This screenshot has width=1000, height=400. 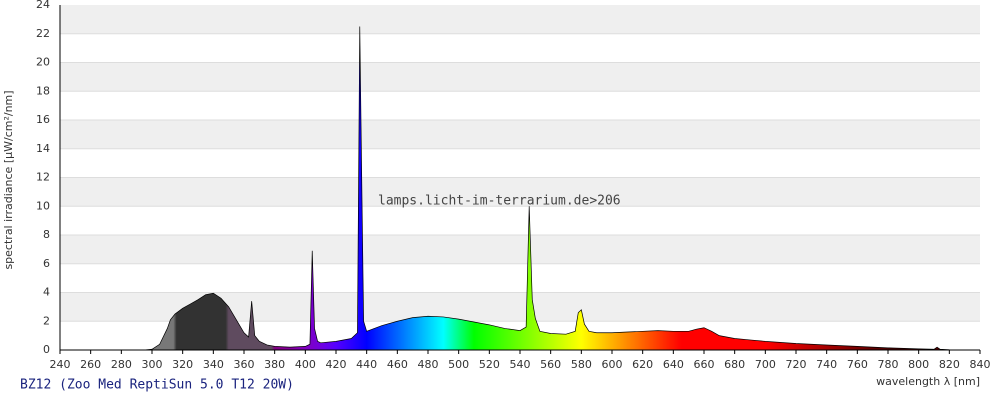 What do you see at coordinates (90, 364) in the screenshot?
I see `x-tick-label: 260` at bounding box center [90, 364].